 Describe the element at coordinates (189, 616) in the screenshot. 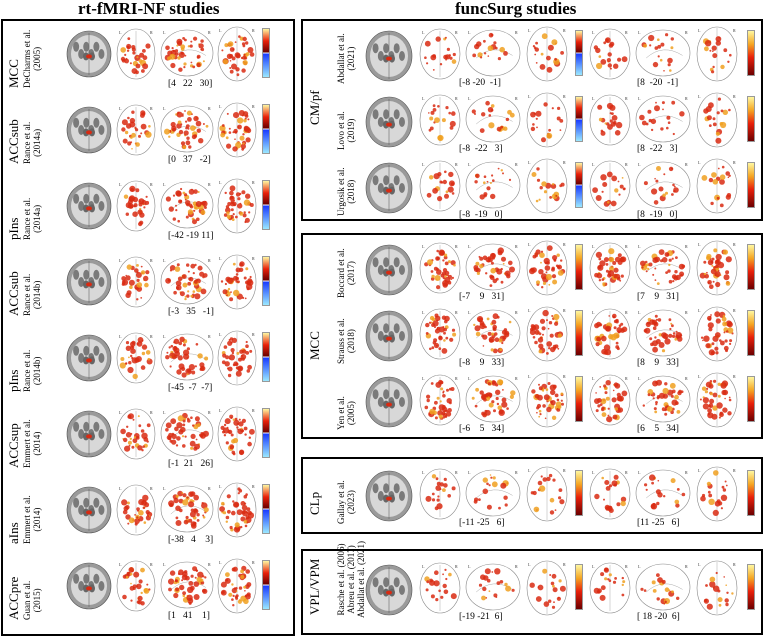

I see `mni-coordinate: [1 41 1]` at that location.